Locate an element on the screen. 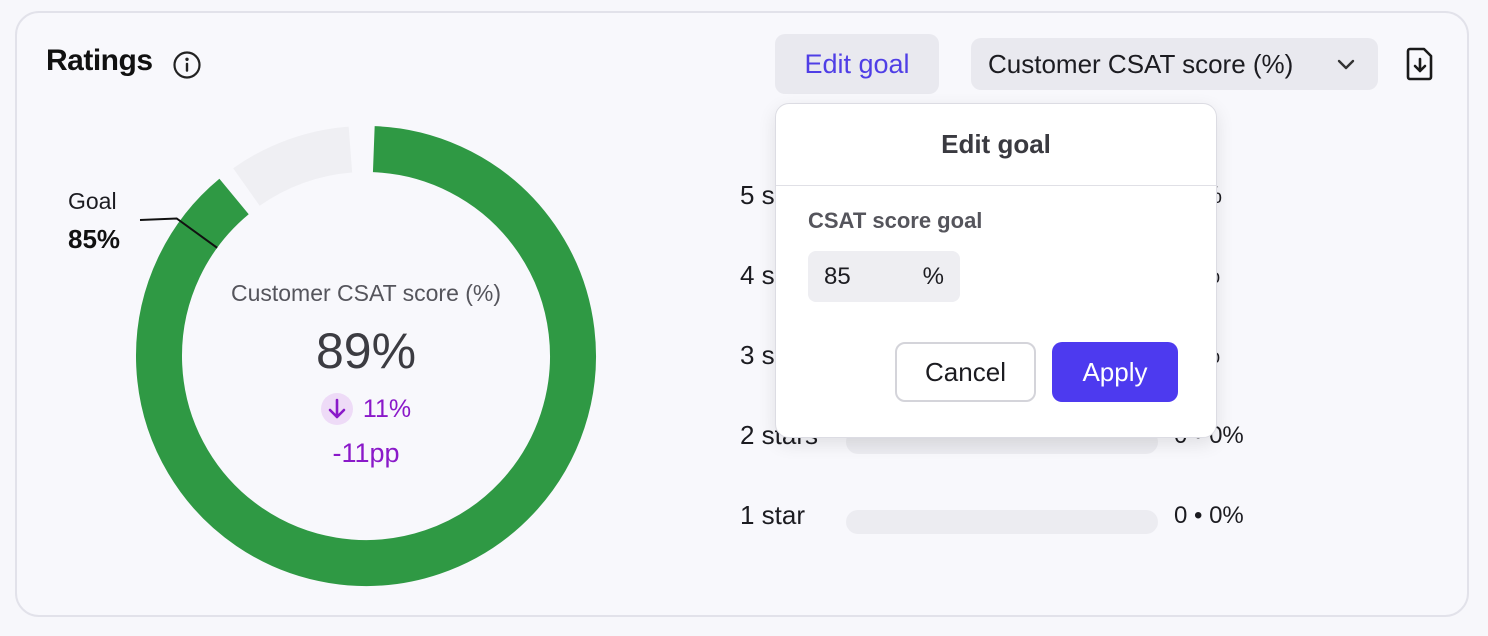 The image size is (1488, 636). goal-value: 85% is located at coordinates (94, 239).